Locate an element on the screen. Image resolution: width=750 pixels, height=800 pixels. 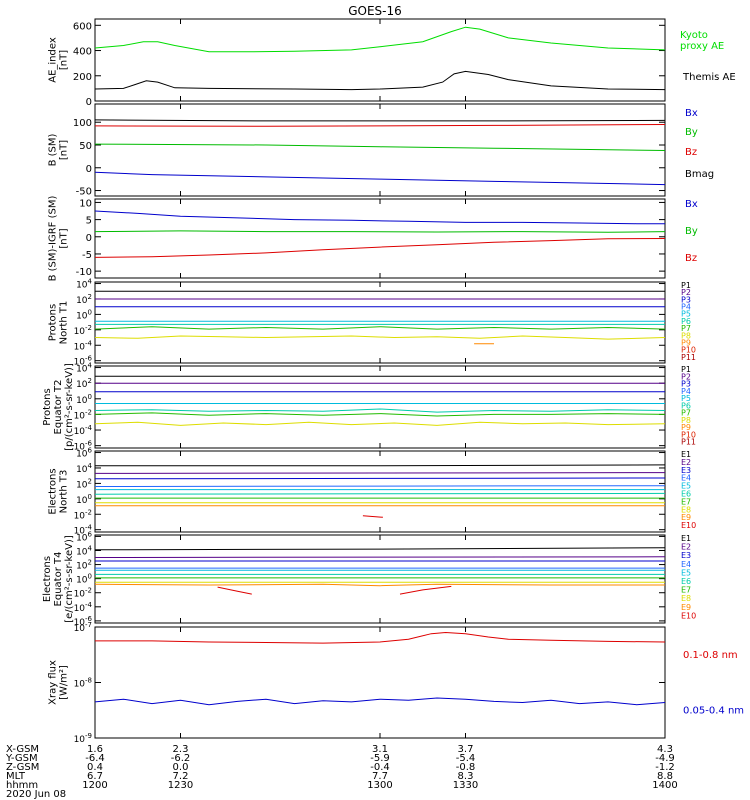
x-tick-value: 1330 is located at coordinates (465, 785).